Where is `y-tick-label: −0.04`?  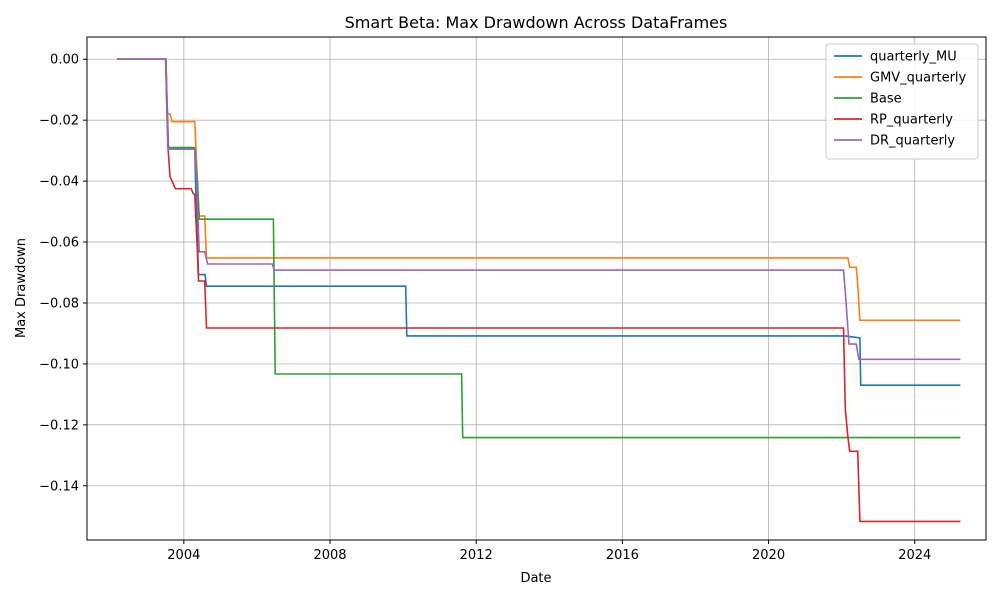 y-tick-label: −0.04 is located at coordinates (59, 182).